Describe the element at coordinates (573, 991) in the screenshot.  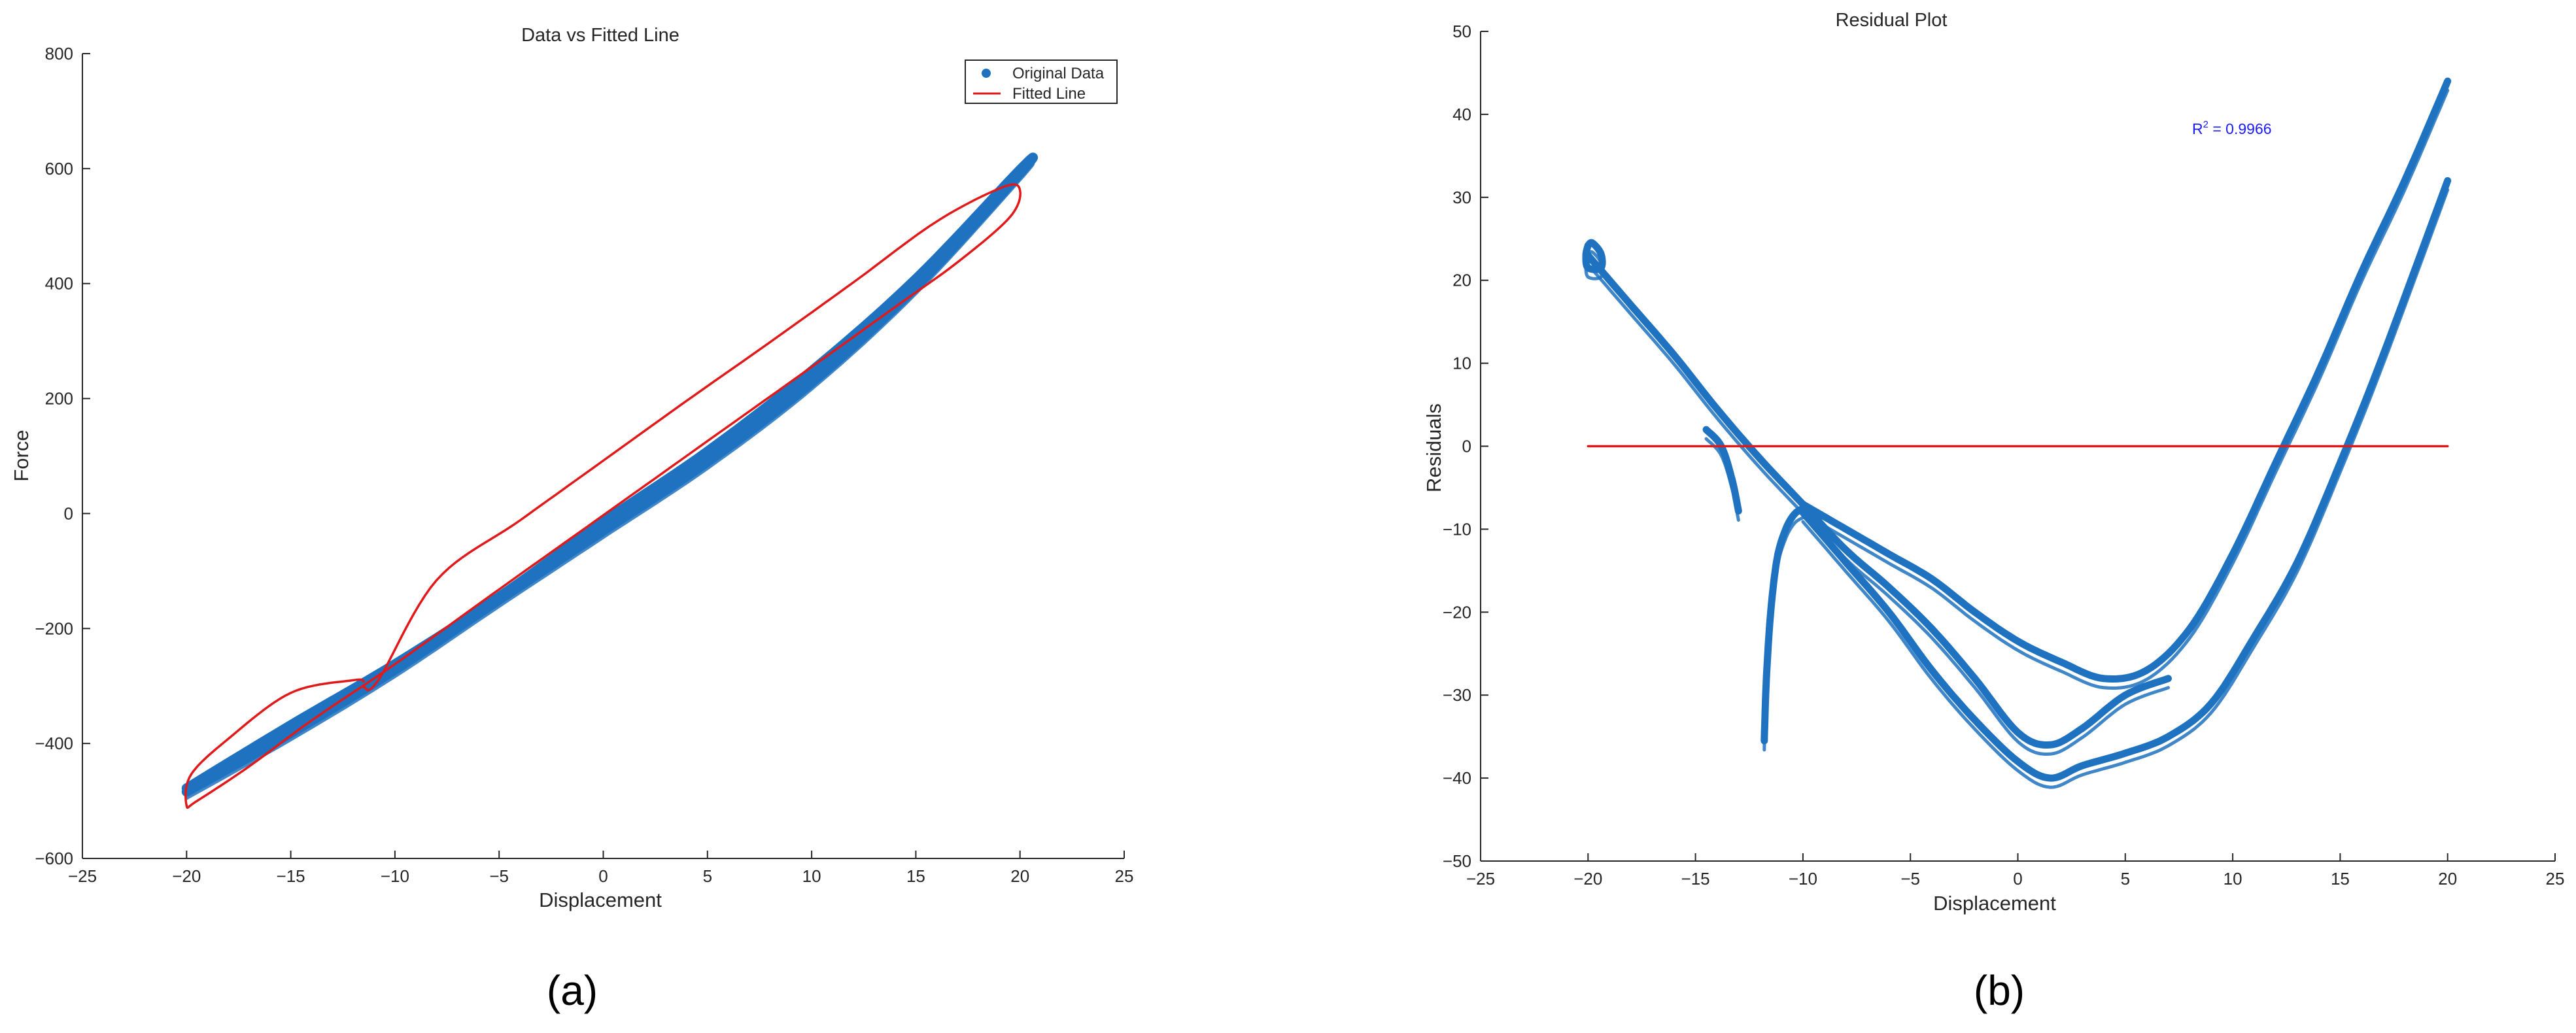
I see `panel-label-a: (a)` at that location.